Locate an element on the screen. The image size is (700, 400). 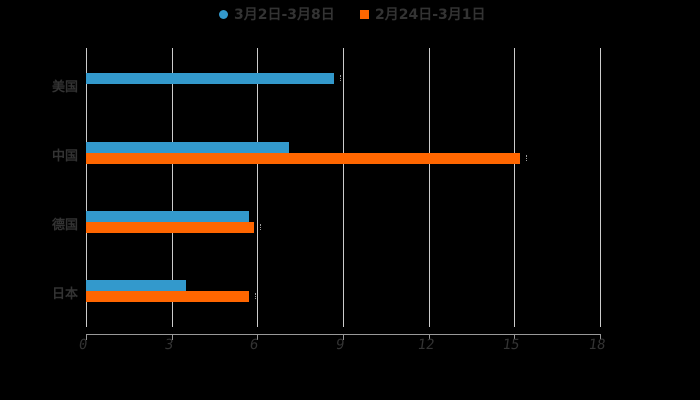
y-category-label: 美国 is located at coordinates (64, 87).